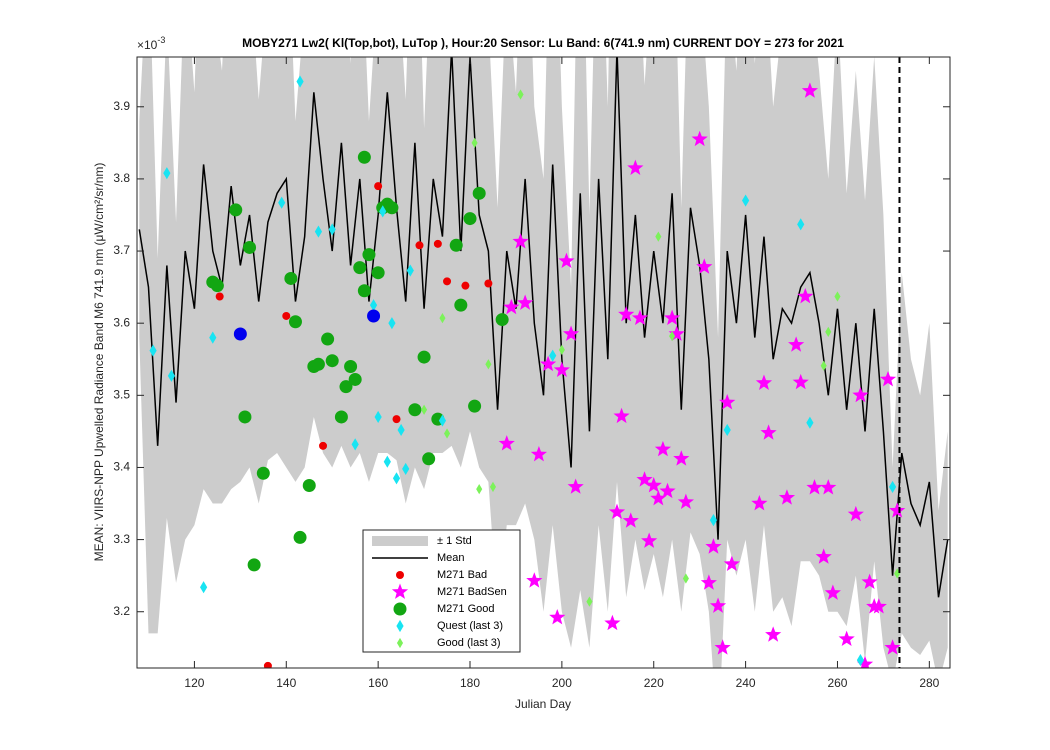 Image resolution: width=1050 pixels, height=750 pixels. I want to click on y-tick-label: 3.9, so click(121, 106).